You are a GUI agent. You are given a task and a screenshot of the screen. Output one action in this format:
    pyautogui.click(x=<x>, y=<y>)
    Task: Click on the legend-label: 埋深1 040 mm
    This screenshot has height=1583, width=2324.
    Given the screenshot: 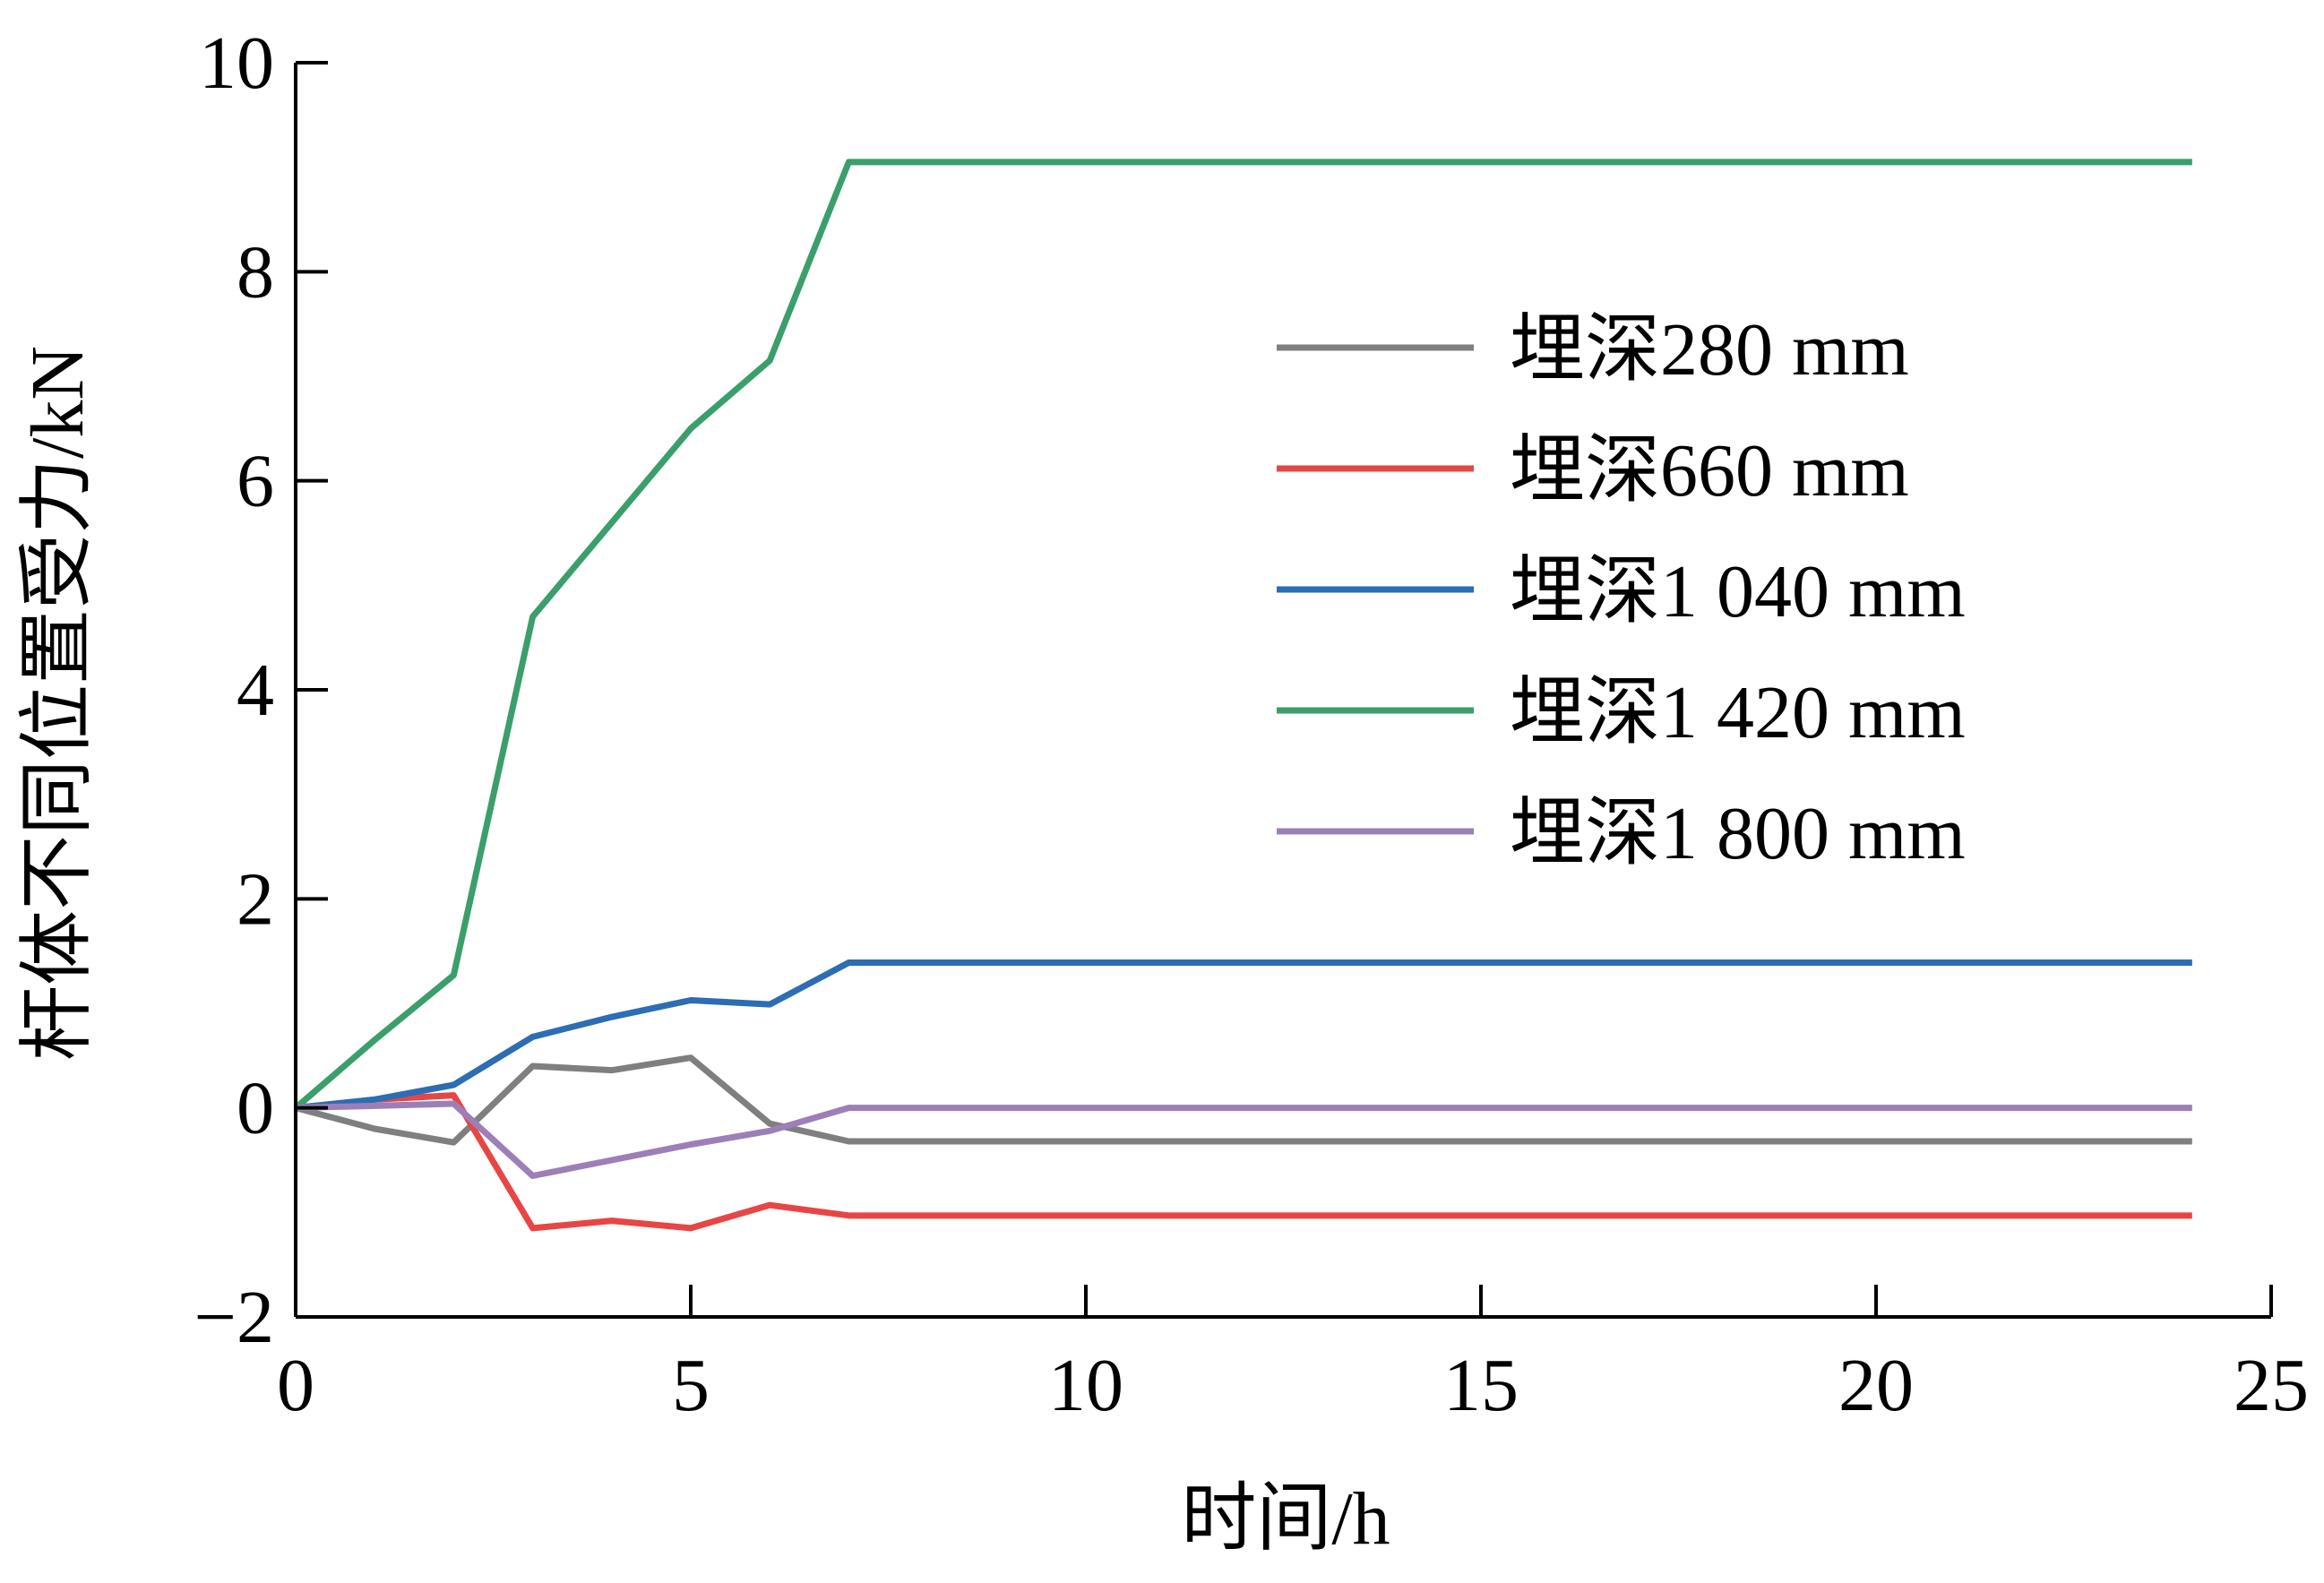 What is the action you would take?
    pyautogui.click(x=1738, y=591)
    